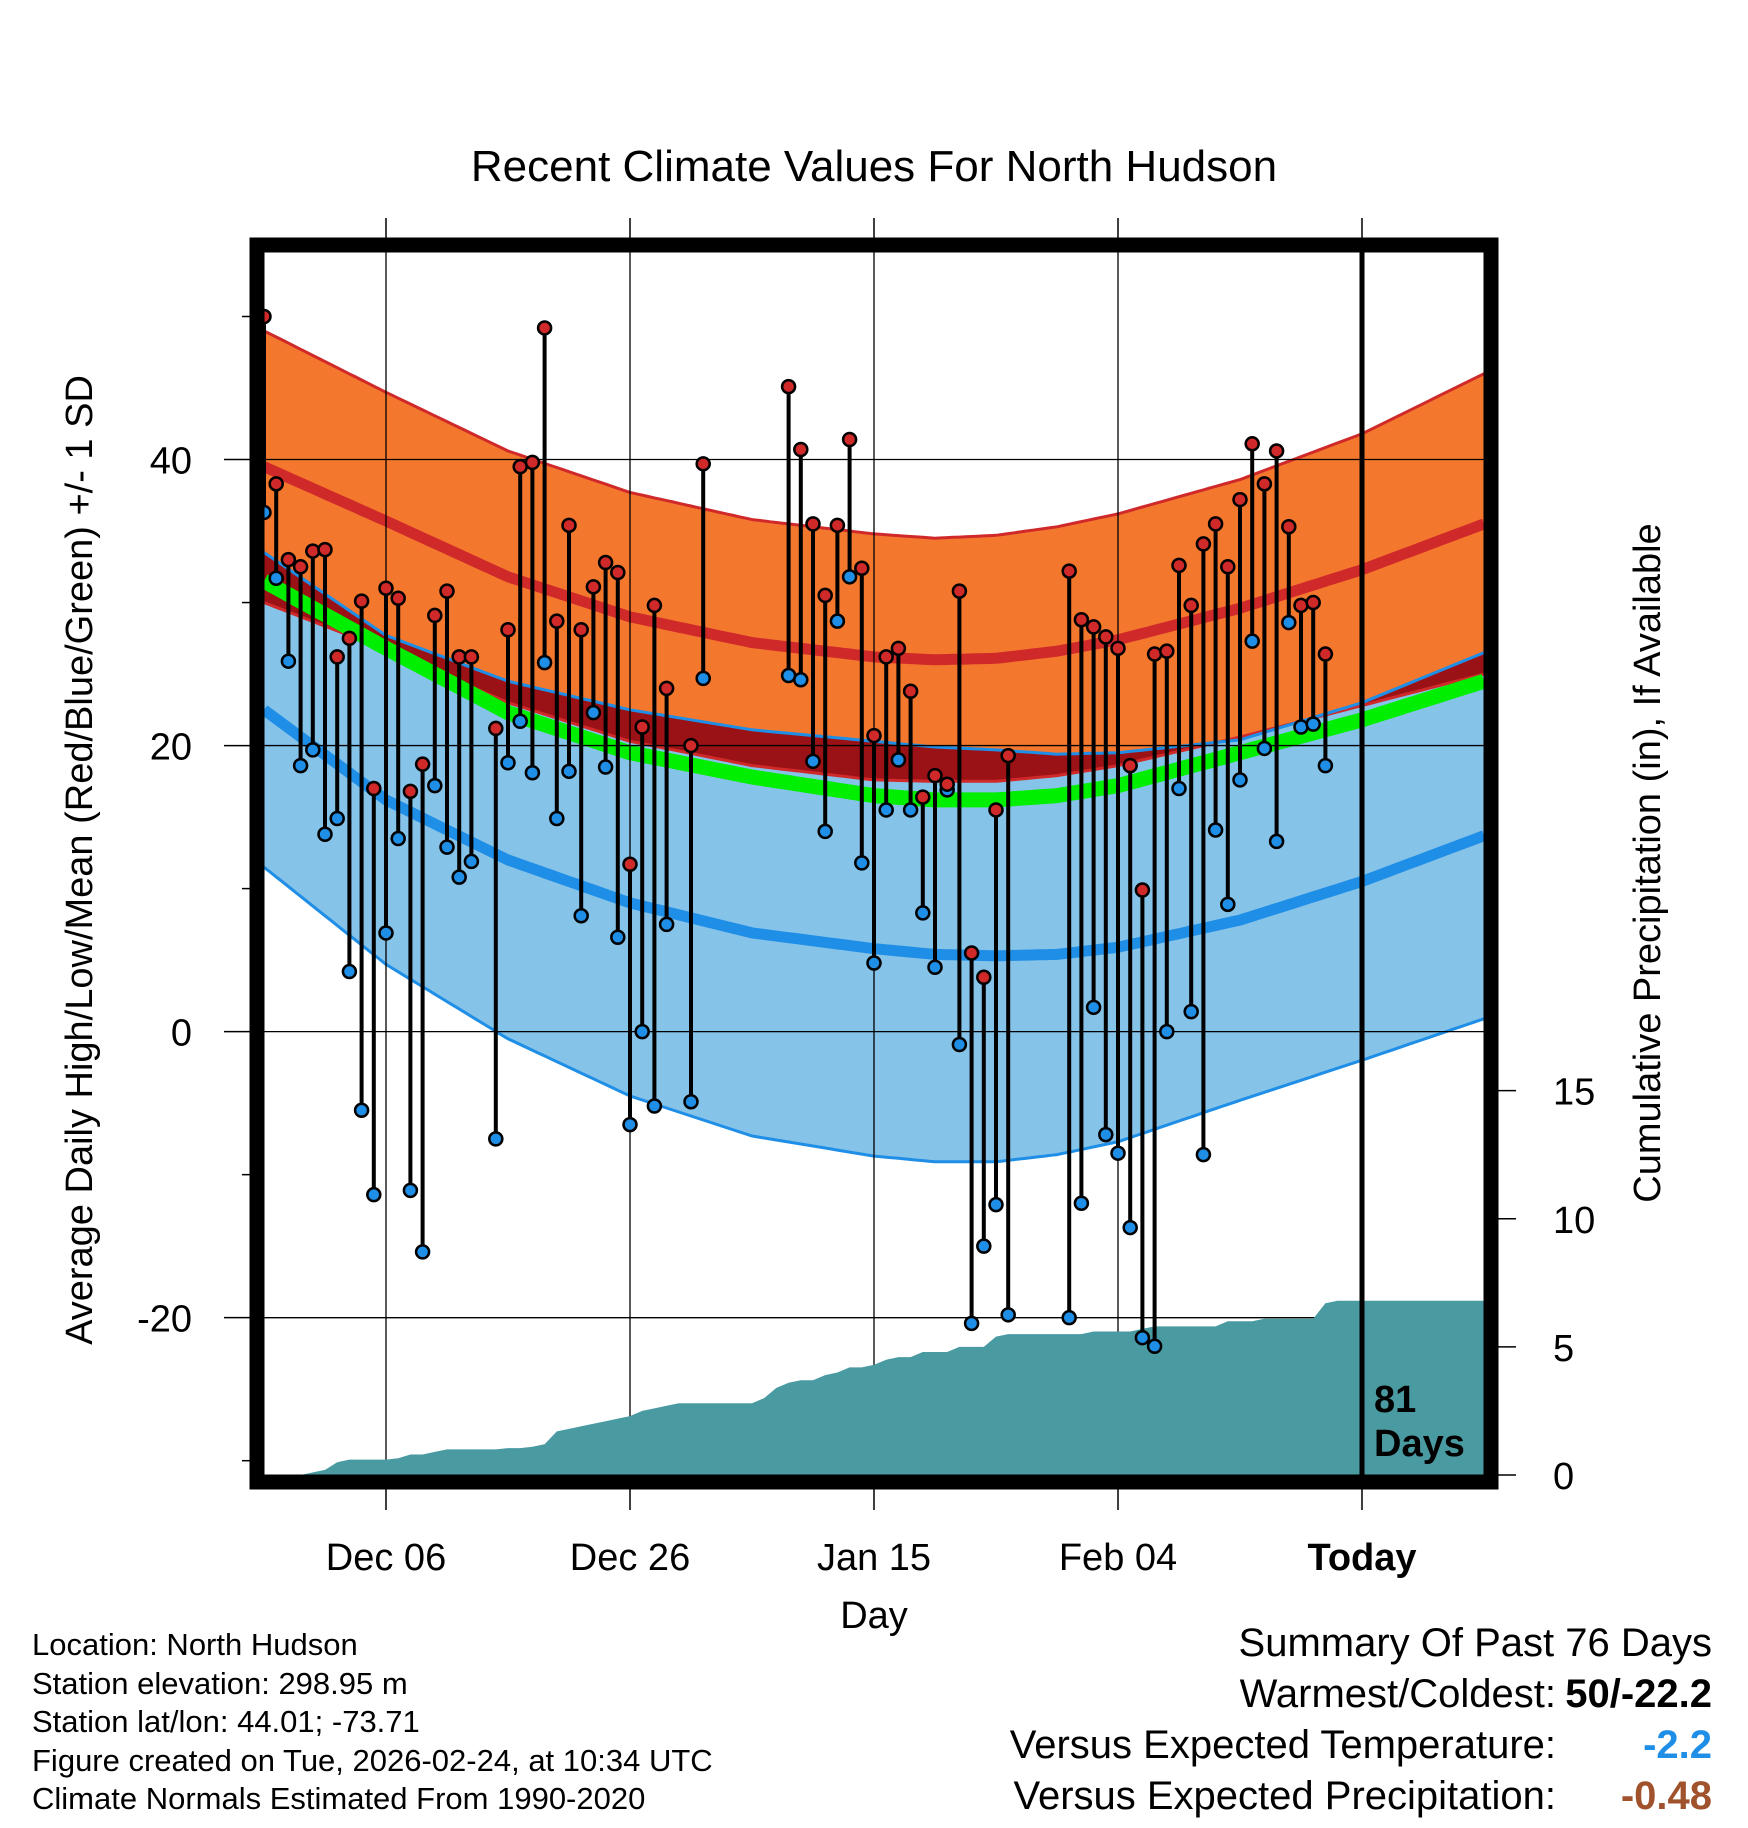  What do you see at coordinates (1361, 1796) in the screenshot?
I see `summary-precip-row: Versus Expected Precipitation: -0.48` at bounding box center [1361, 1796].